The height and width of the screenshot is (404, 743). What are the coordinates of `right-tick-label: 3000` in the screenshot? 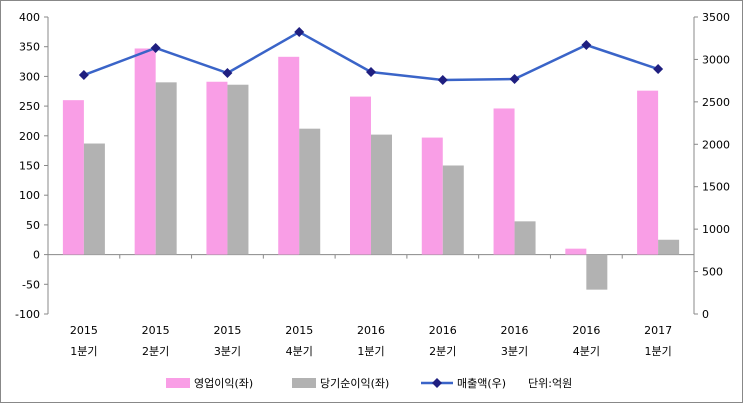 It's located at (716, 59).